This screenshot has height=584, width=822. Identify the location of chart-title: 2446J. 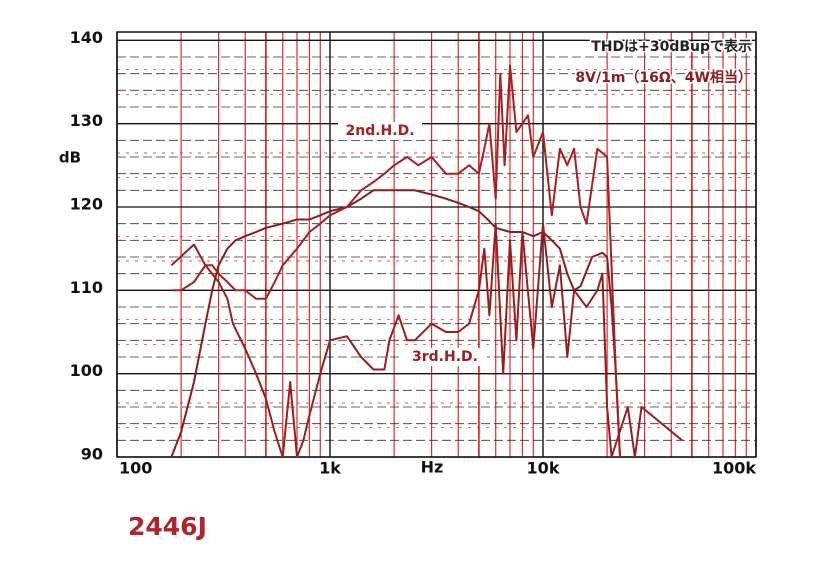
(167, 526).